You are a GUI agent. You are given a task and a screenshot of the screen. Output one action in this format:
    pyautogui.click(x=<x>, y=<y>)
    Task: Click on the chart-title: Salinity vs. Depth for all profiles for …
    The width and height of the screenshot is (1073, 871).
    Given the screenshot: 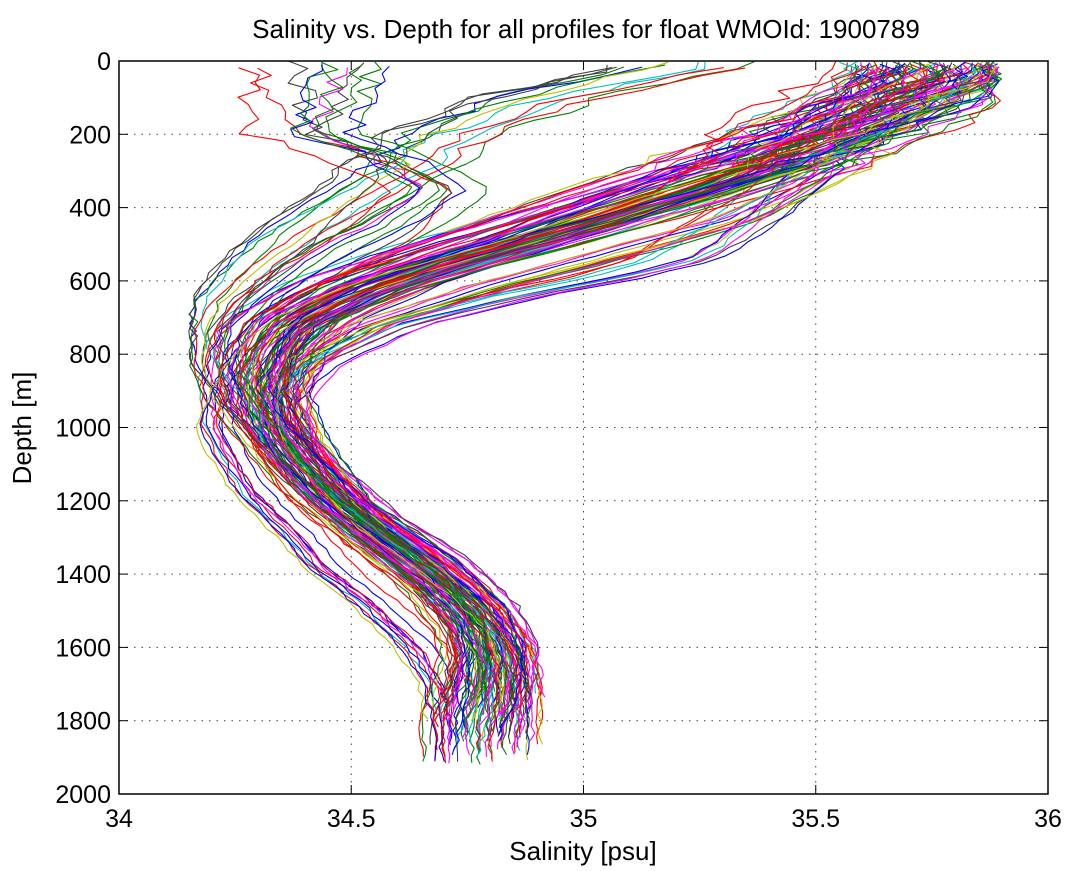 What is the action you would take?
    pyautogui.click(x=586, y=29)
    